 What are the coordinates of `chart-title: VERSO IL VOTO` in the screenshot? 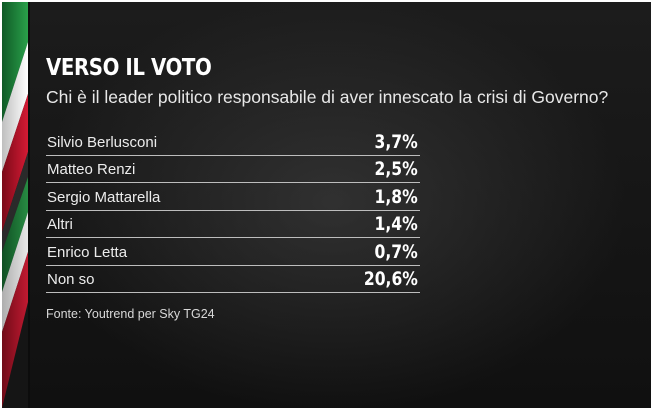 It's located at (129, 68).